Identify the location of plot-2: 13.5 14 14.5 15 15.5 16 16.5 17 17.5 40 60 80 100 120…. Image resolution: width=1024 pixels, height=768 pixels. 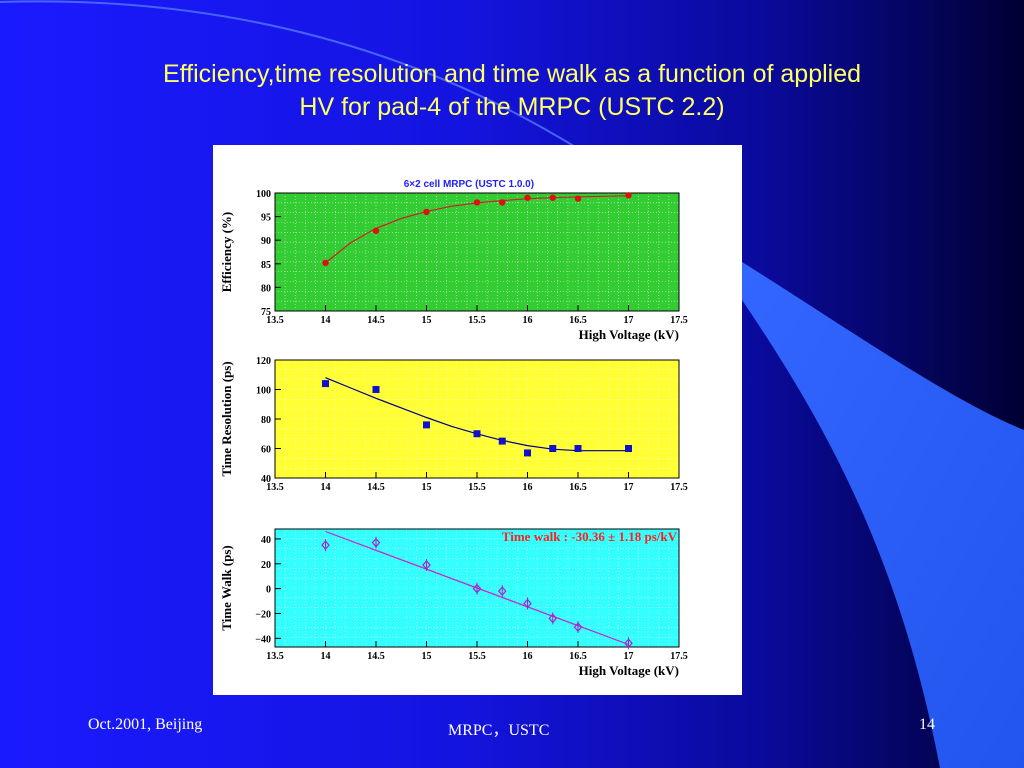
(453, 424).